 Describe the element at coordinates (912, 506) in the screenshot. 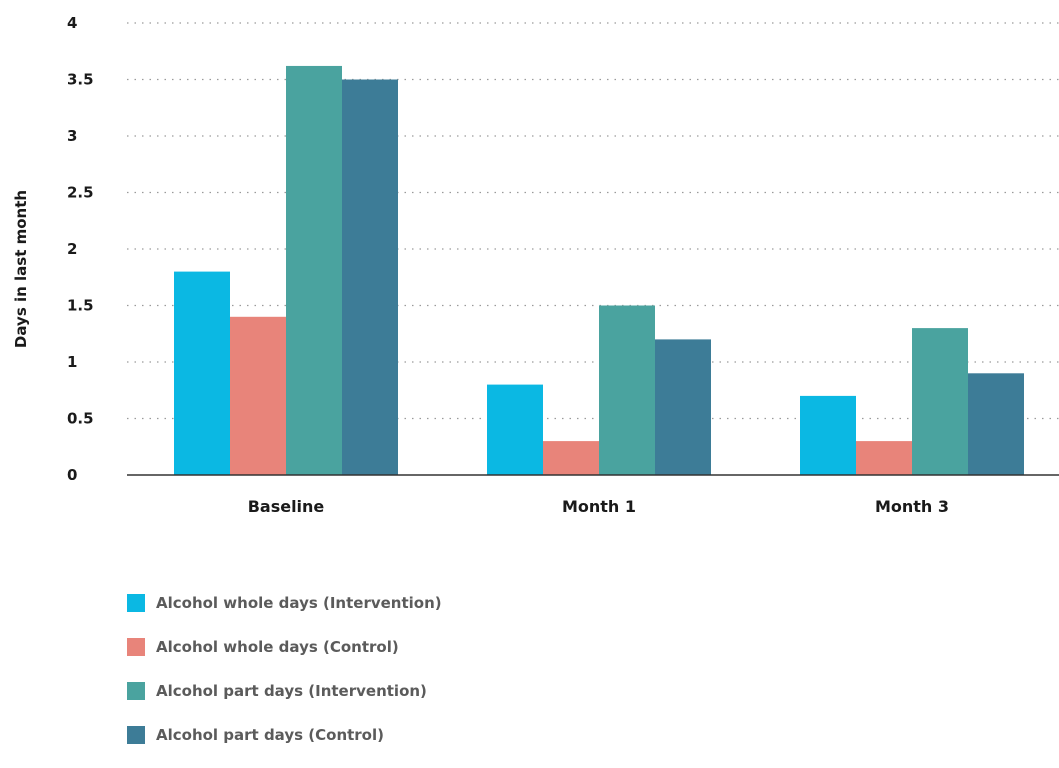

I see `x-category-label: Month 3` at that location.